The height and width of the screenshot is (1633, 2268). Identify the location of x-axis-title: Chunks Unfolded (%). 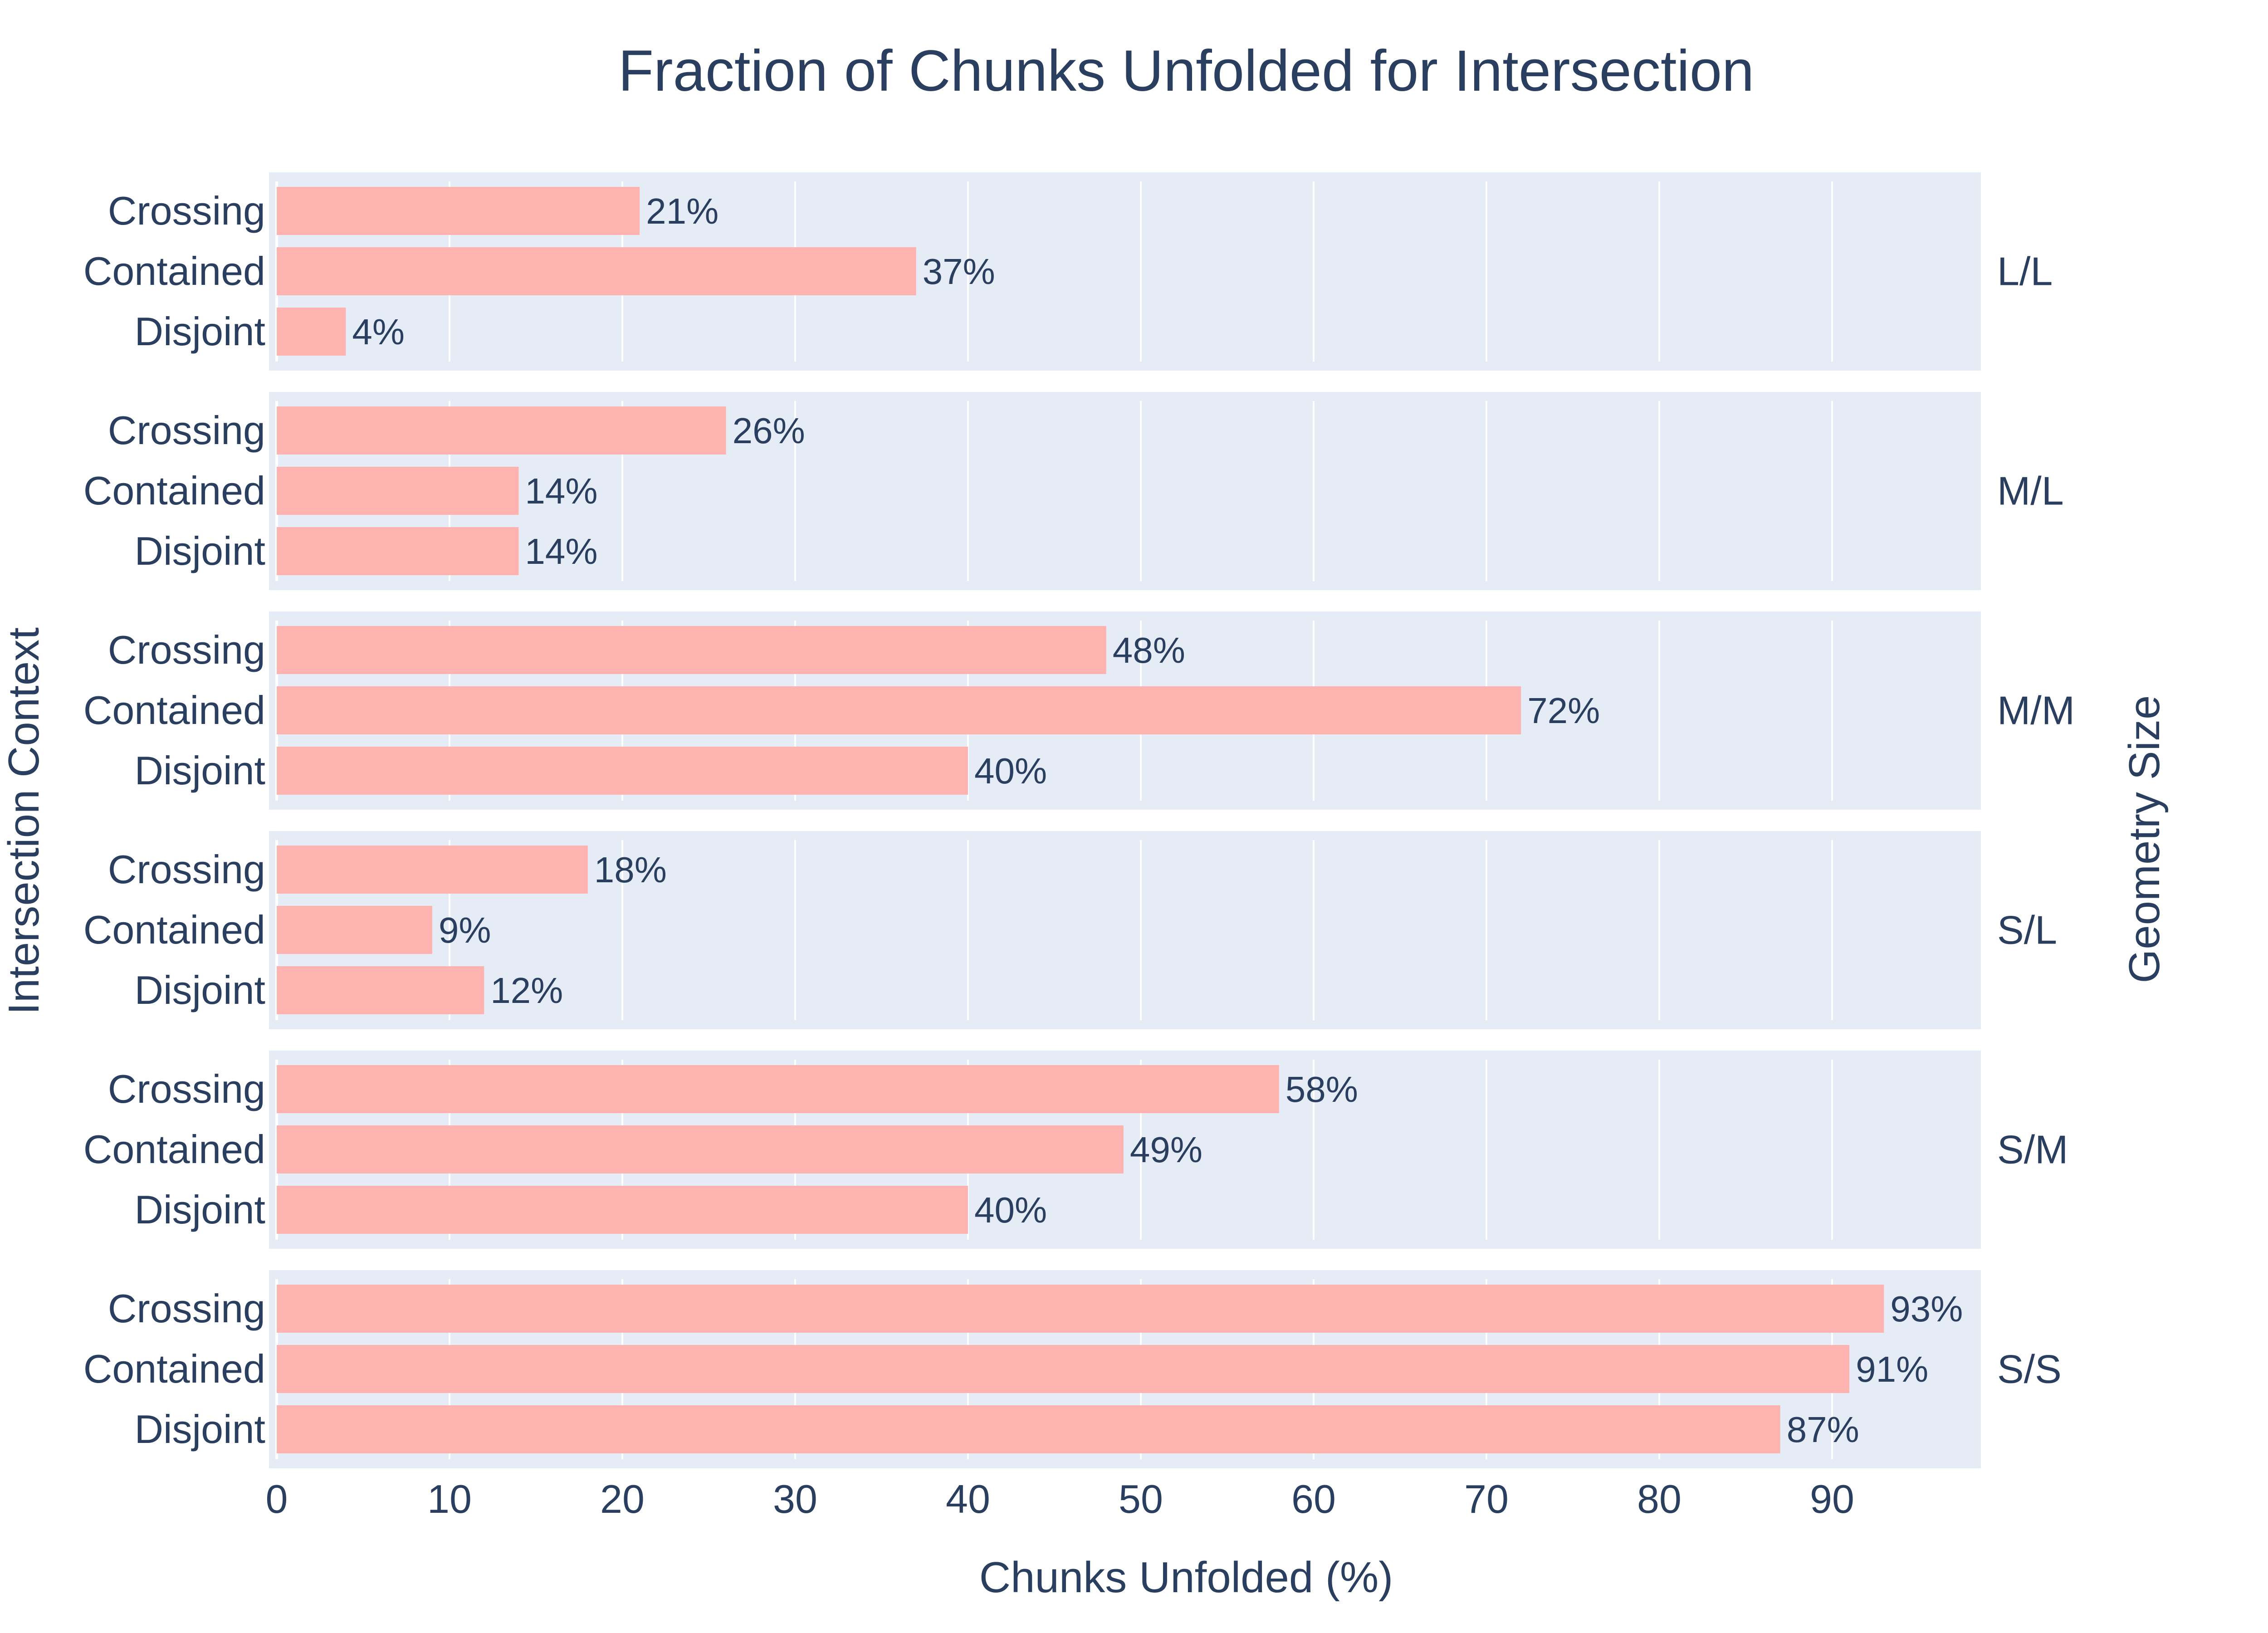
(1186, 1577).